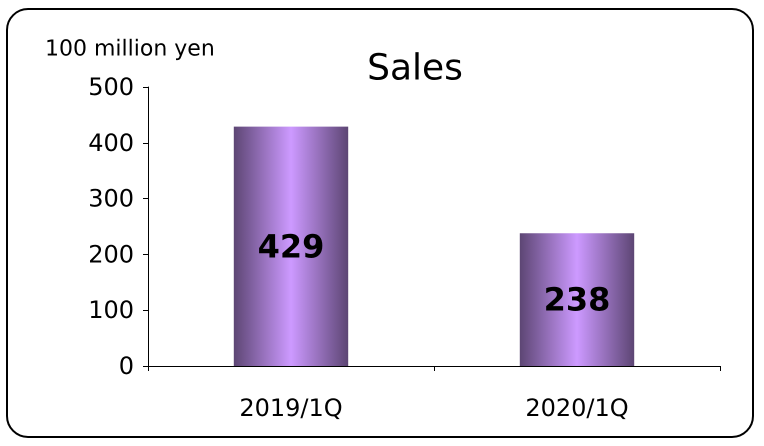  I want to click on y-axis-title: 100 million yen, so click(130, 49).